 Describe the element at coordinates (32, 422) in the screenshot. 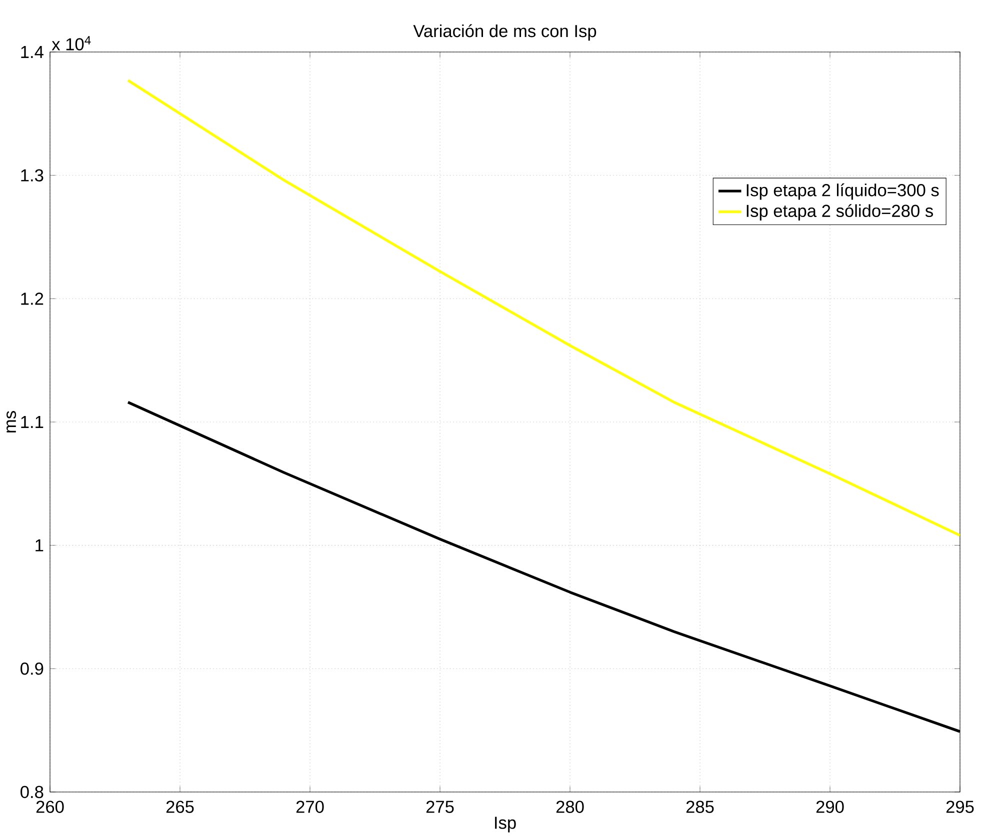

I see `y-tick-label: 1.1` at that location.